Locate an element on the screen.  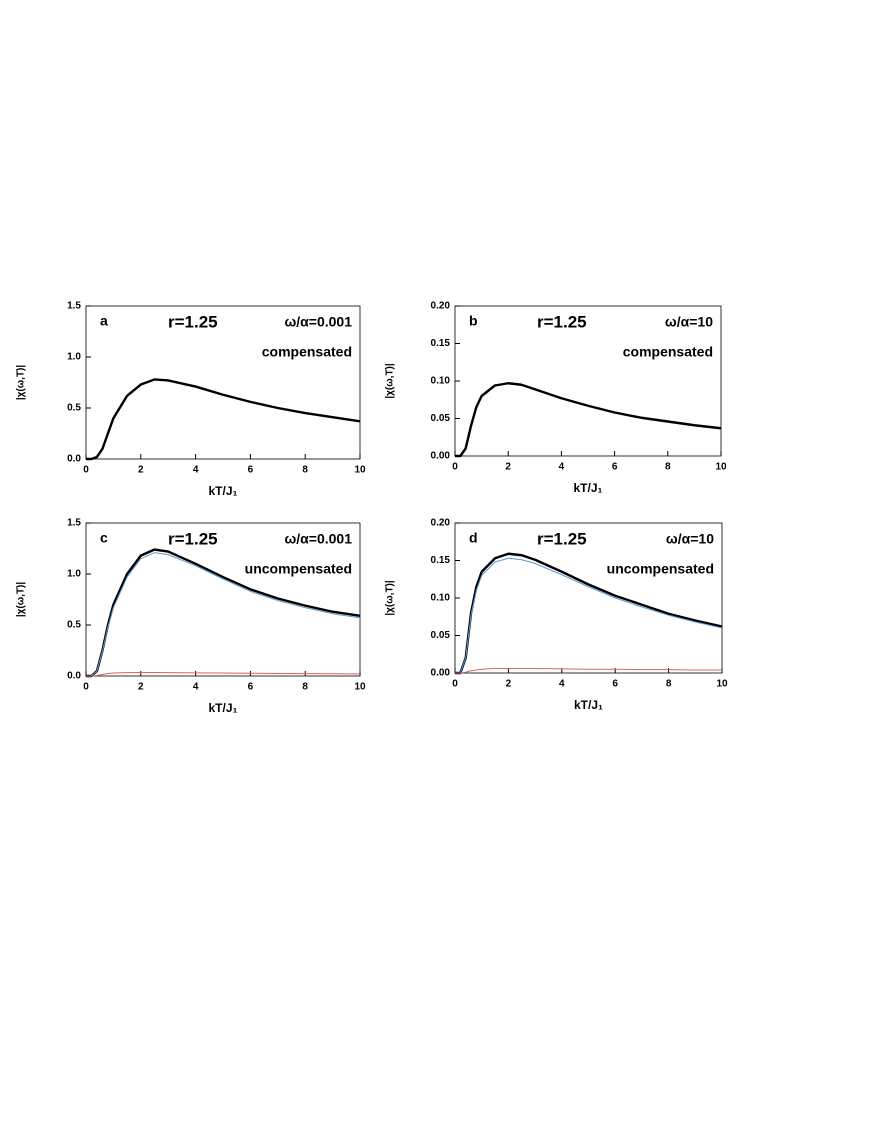
panel-label: d is located at coordinates (473, 538).